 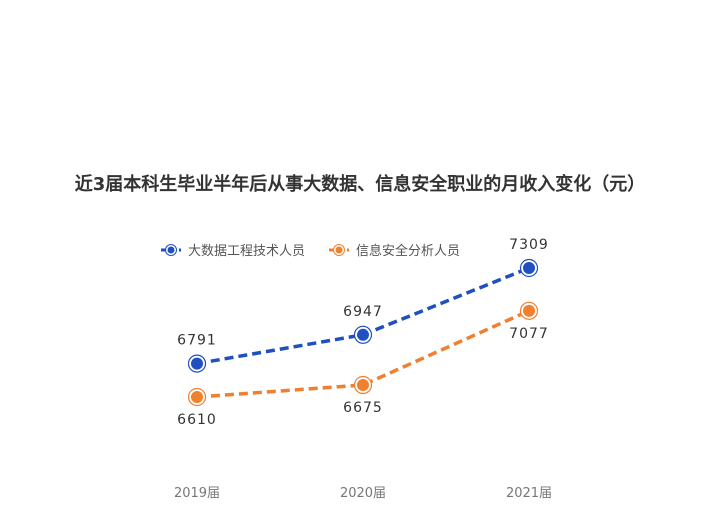 What do you see at coordinates (246, 251) in the screenshot?
I see `legend-label: 大数据工程技术人员` at bounding box center [246, 251].